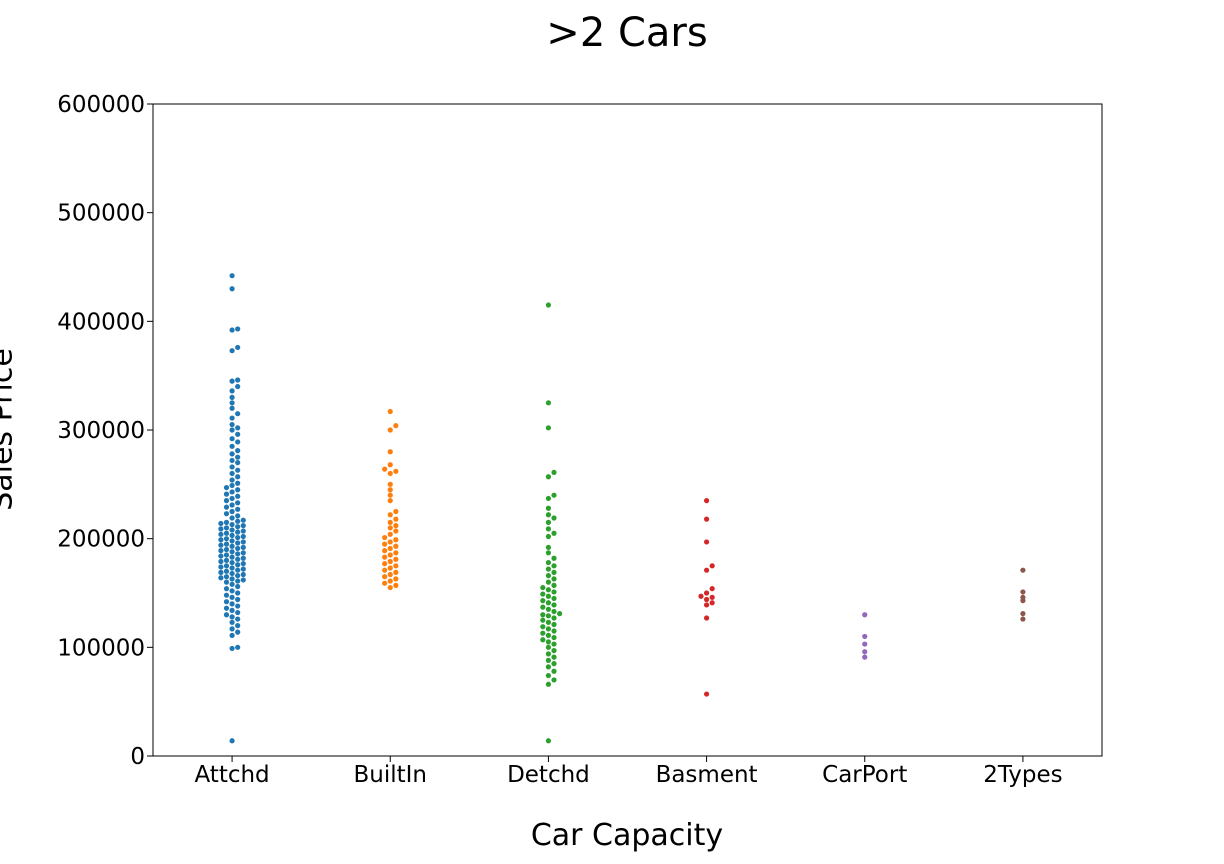  What do you see at coordinates (864, 775) in the screenshot?
I see `x-tick-label: CarPort` at bounding box center [864, 775].